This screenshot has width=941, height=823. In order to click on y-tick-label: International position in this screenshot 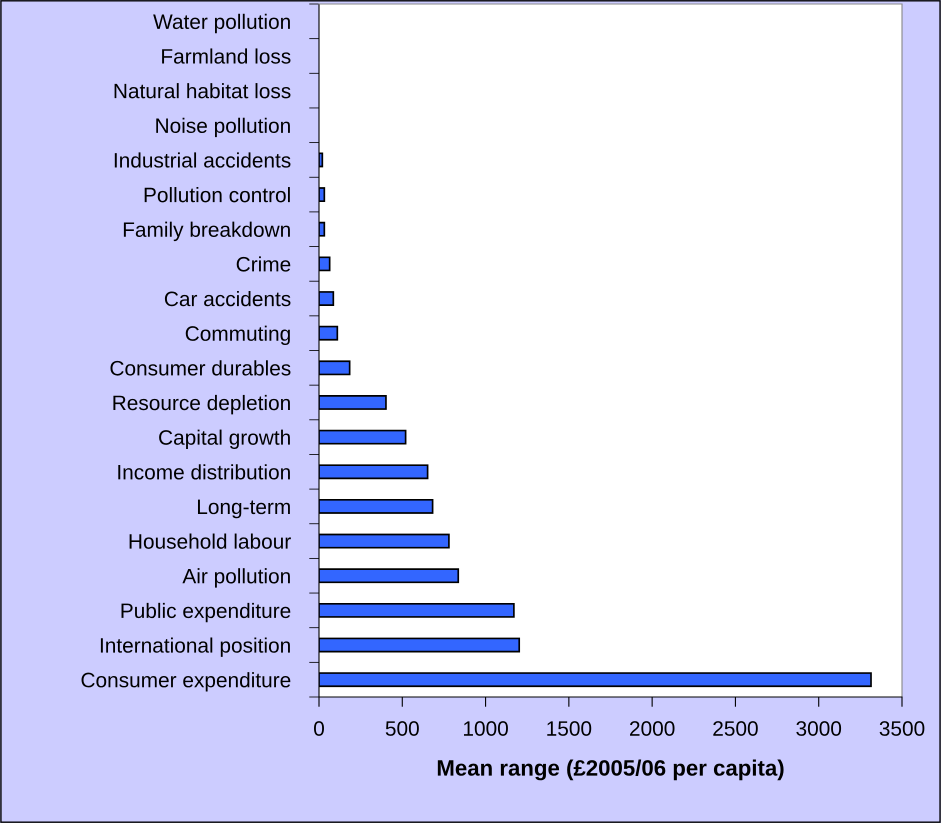, I will do `click(195, 647)`.